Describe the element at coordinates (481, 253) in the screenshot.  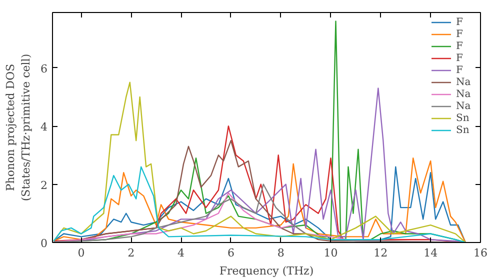
I see `x-tick-label: 16` at that location.